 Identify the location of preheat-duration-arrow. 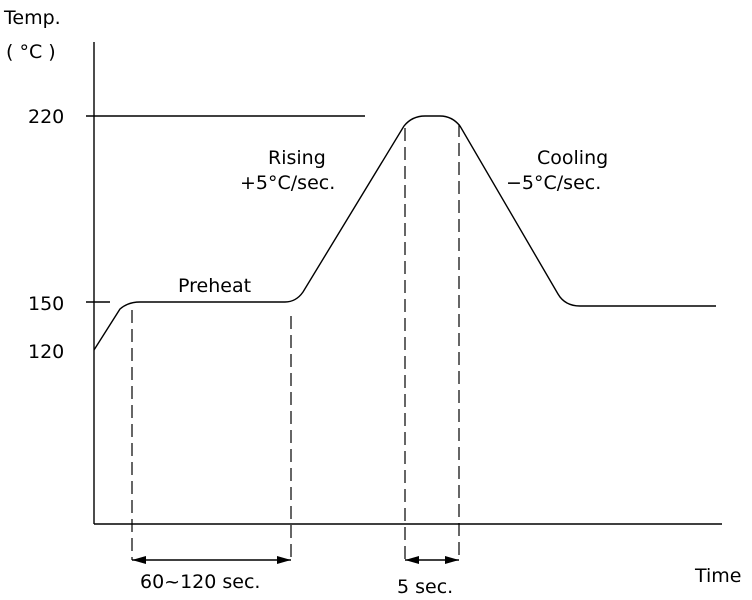
(211, 560).